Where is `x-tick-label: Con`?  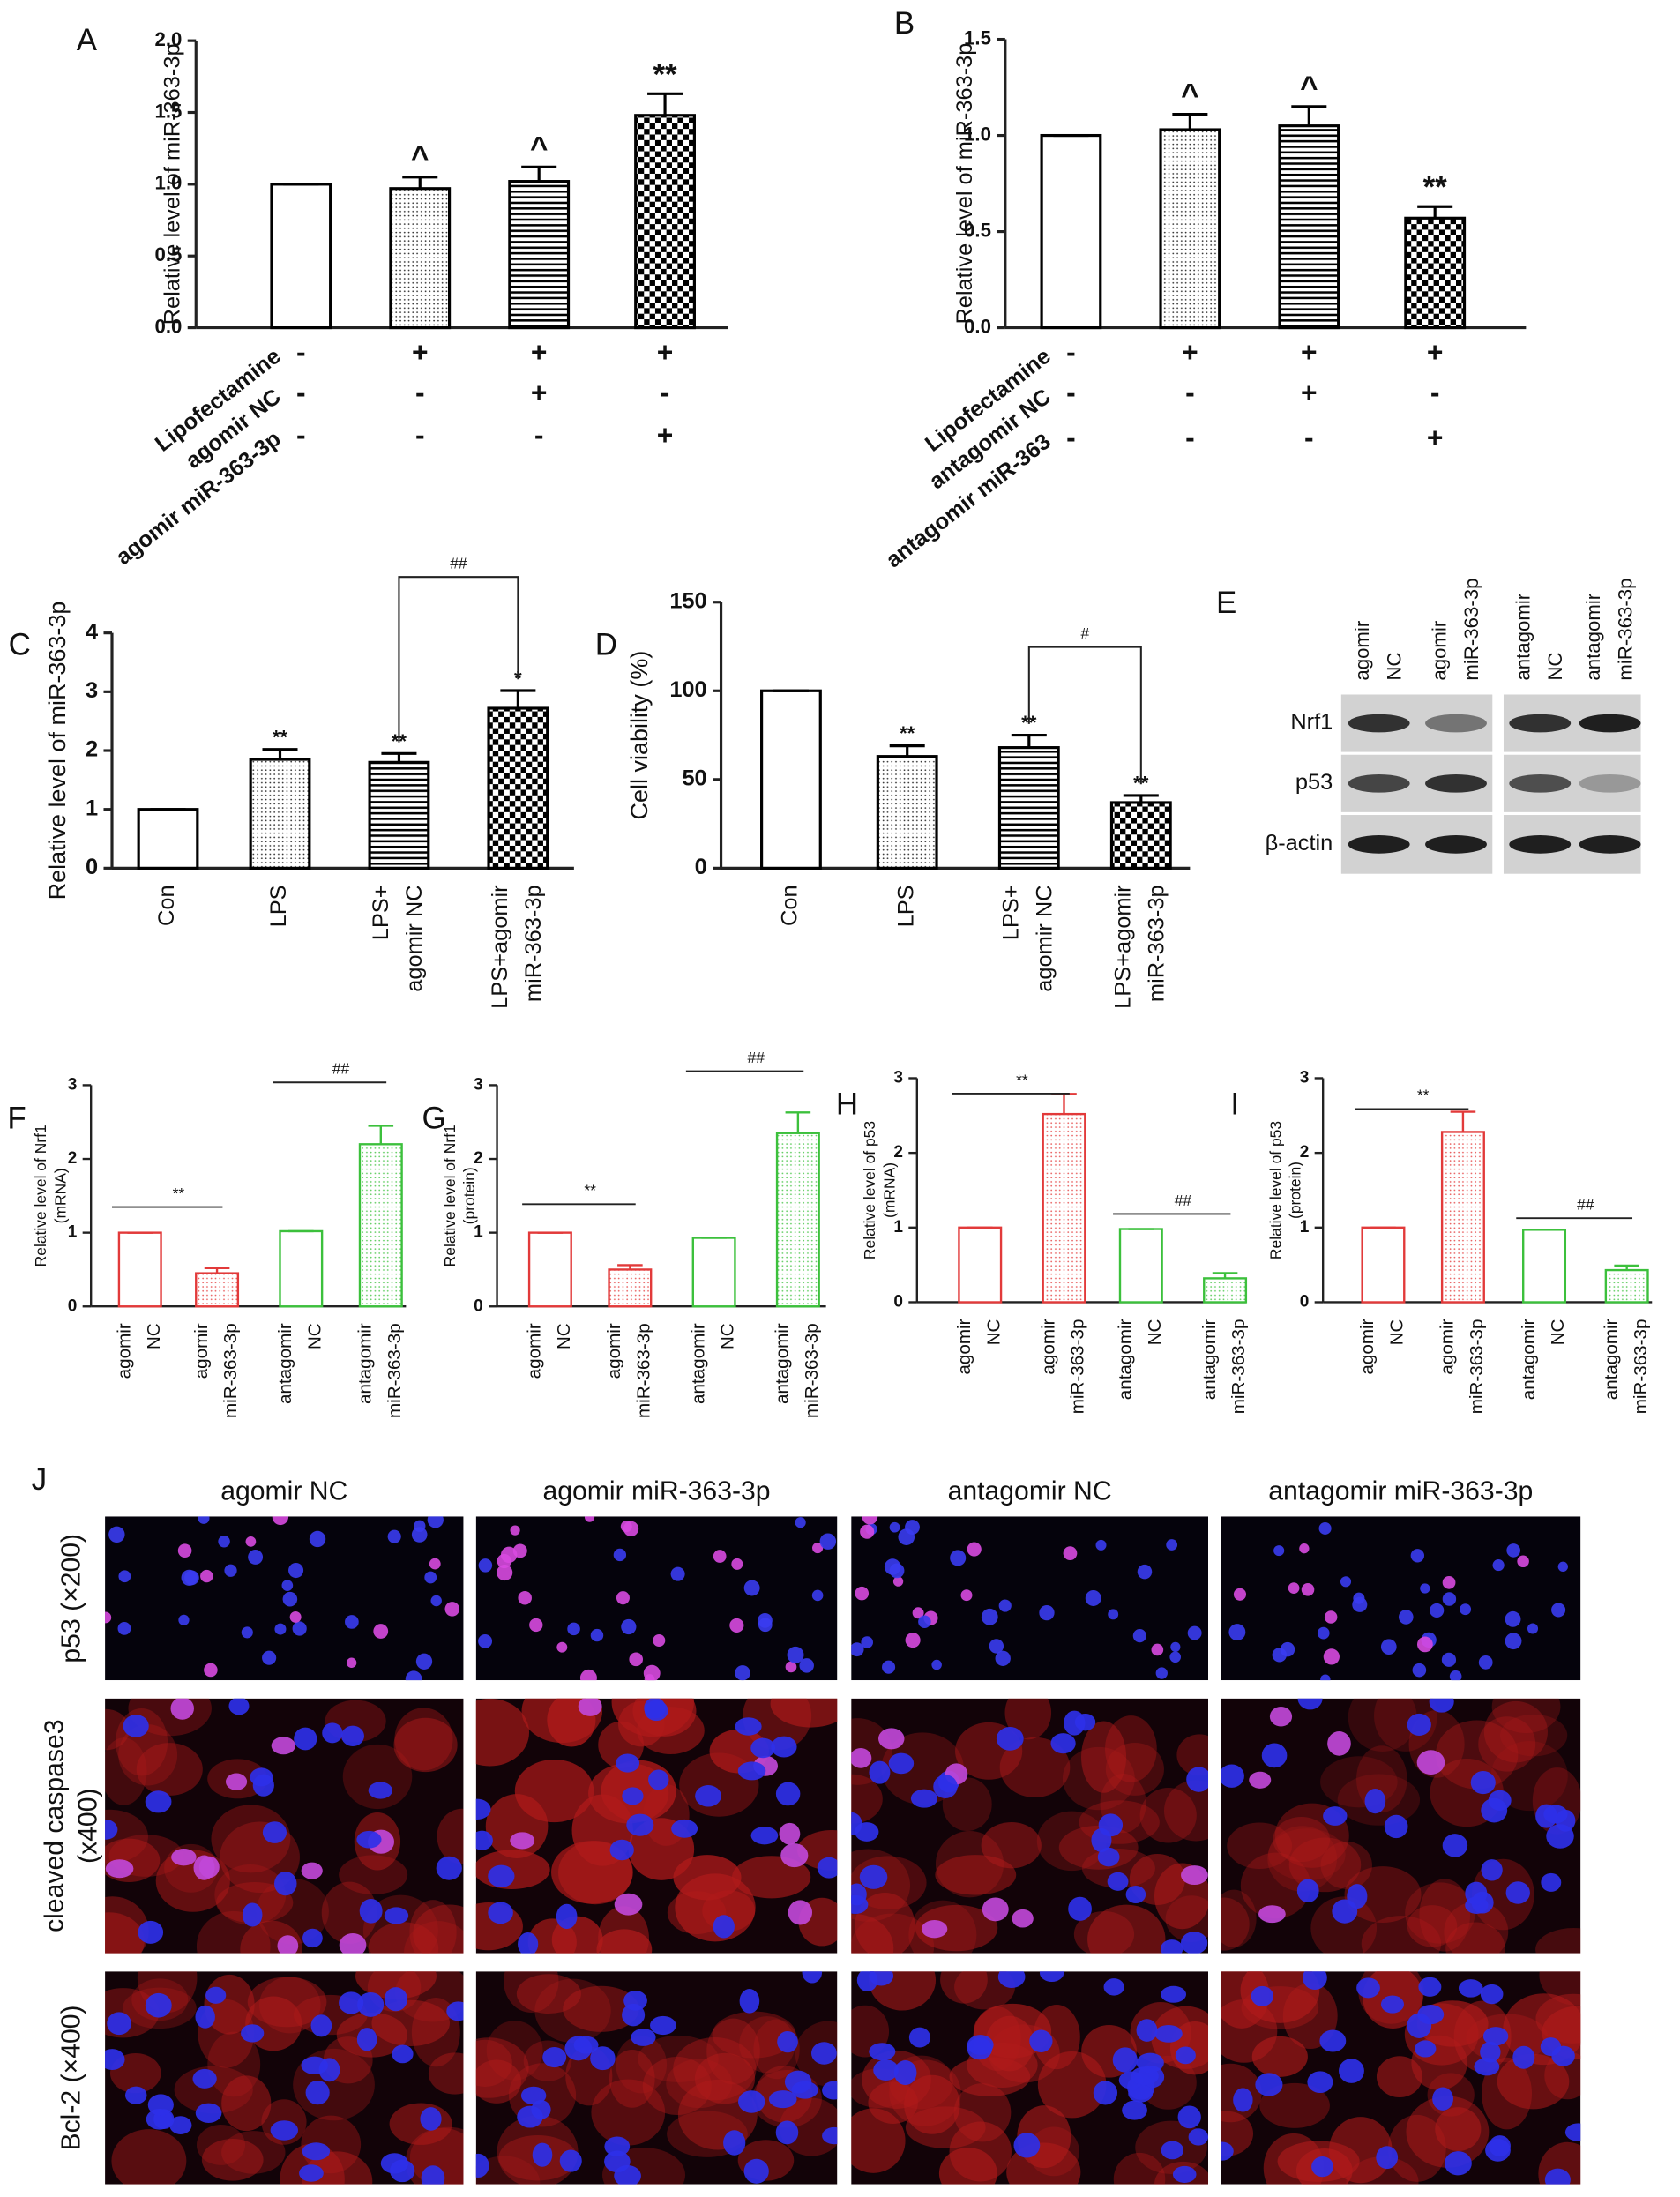 x-tick-label: Con is located at coordinates (790, 905).